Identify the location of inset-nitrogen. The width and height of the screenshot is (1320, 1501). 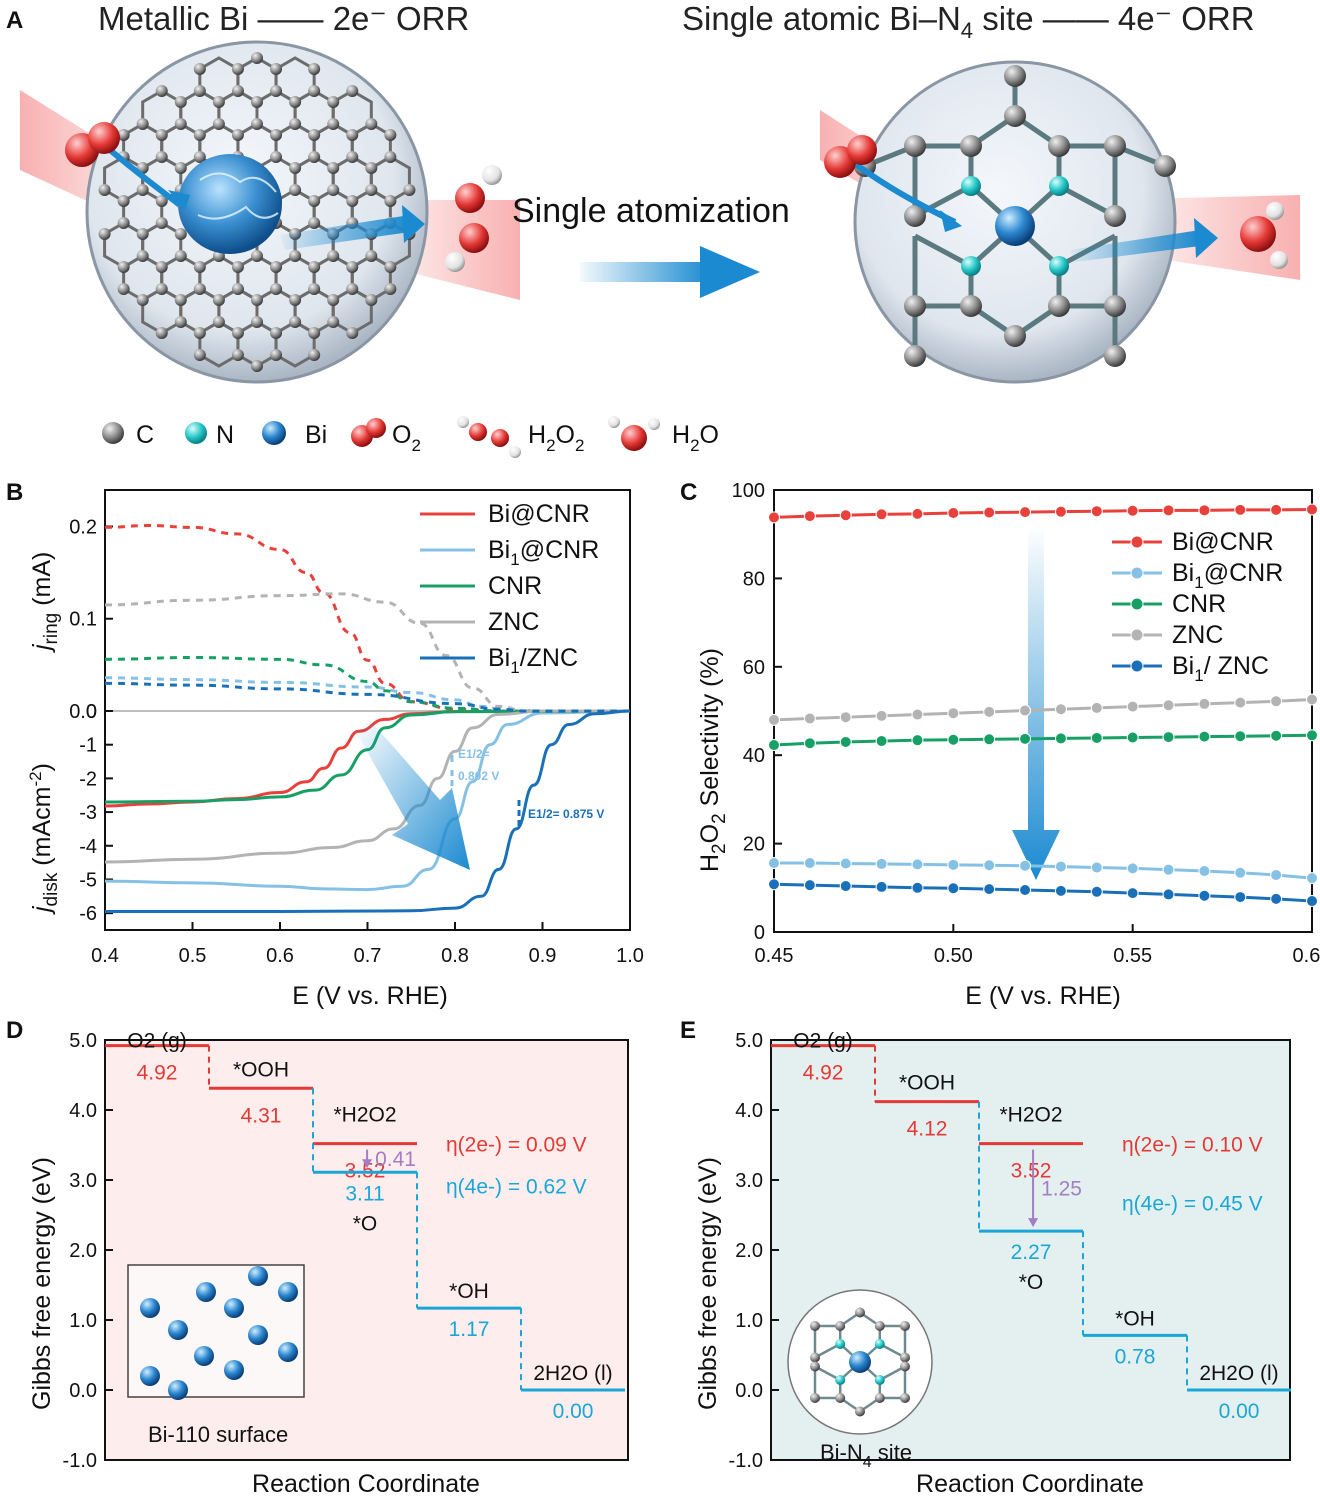
(840, 1380).